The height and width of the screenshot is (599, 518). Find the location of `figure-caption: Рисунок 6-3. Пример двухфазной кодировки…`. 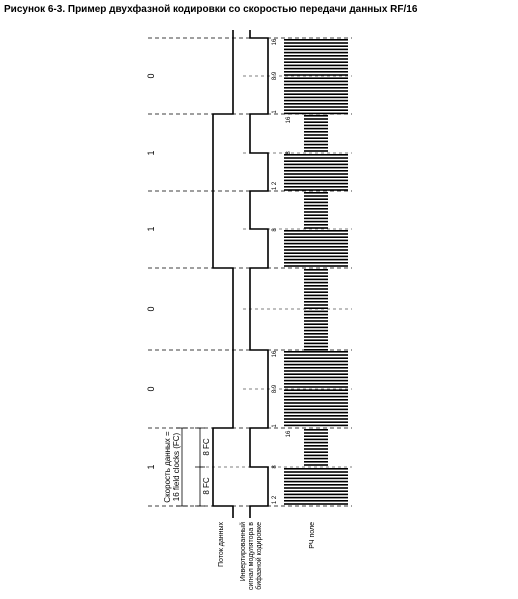

figure-caption: Рисунок 6-3. Пример двухфазной кодировки… is located at coordinates (211, 9).